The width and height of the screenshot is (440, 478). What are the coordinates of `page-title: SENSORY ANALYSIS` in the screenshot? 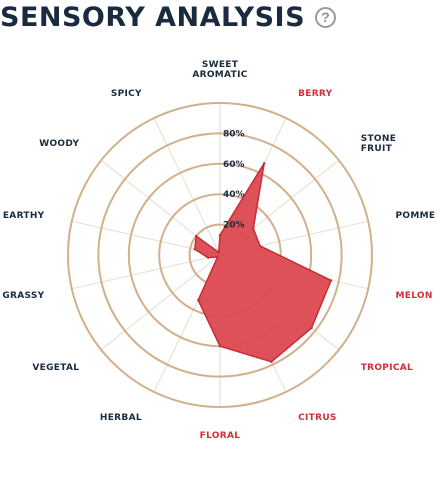 It's located at (153, 17).